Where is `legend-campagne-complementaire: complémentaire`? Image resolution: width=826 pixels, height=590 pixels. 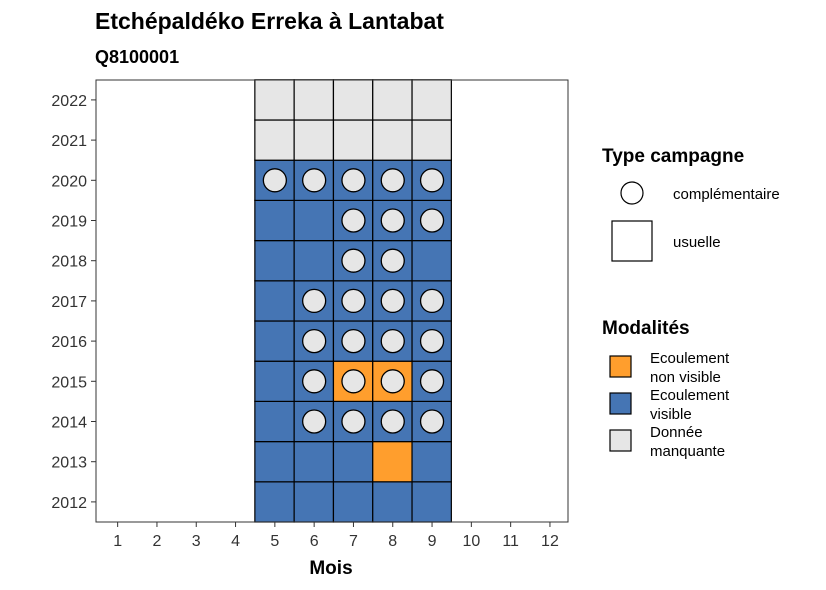 legend-campagne-complementaire: complémentaire is located at coordinates (726, 194).